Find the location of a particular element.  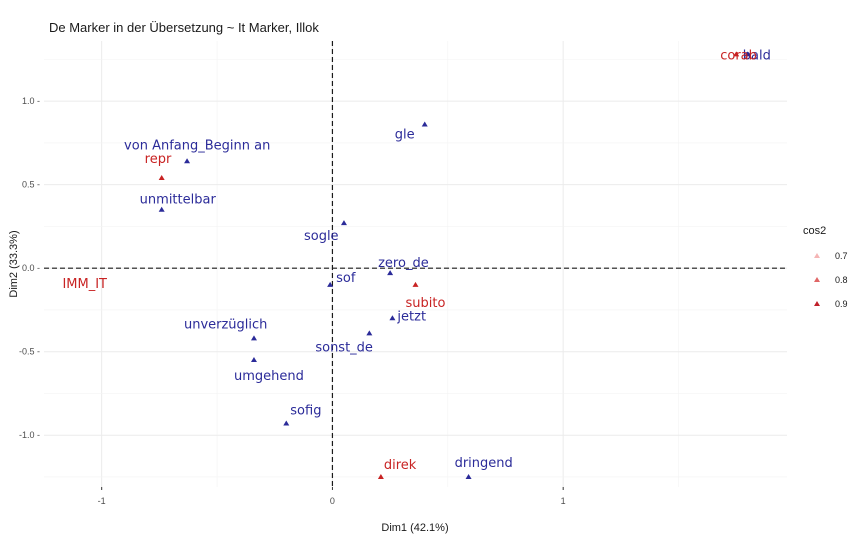

point-label: direk is located at coordinates (400, 465).